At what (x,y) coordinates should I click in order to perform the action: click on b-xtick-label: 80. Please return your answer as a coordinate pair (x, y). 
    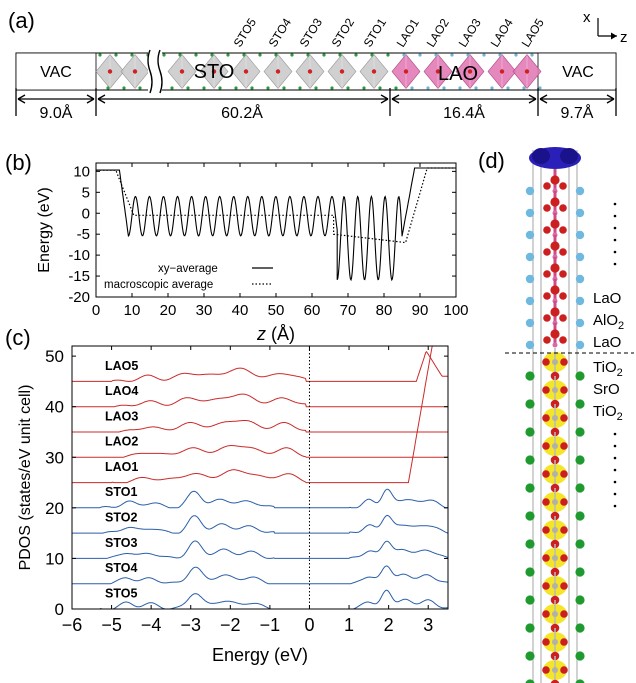
    Looking at the image, I should click on (384, 310).